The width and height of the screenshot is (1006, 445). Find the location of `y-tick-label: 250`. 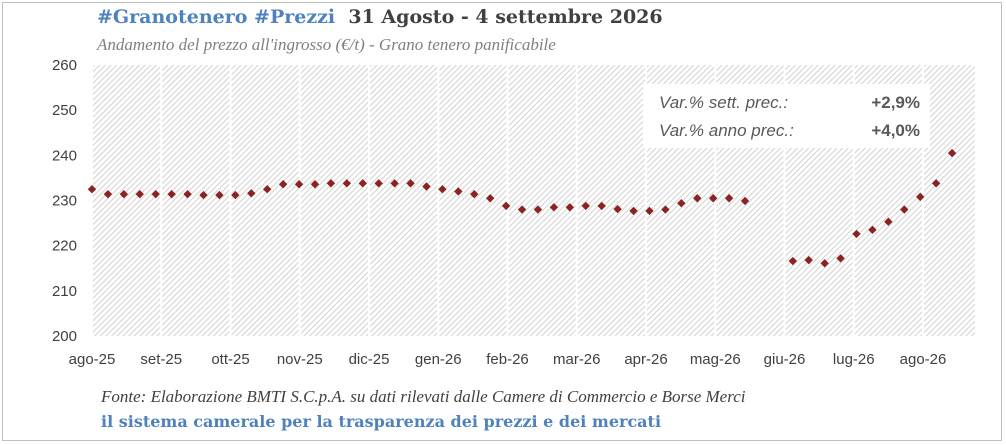

y-tick-label: 250 is located at coordinates (64, 110).